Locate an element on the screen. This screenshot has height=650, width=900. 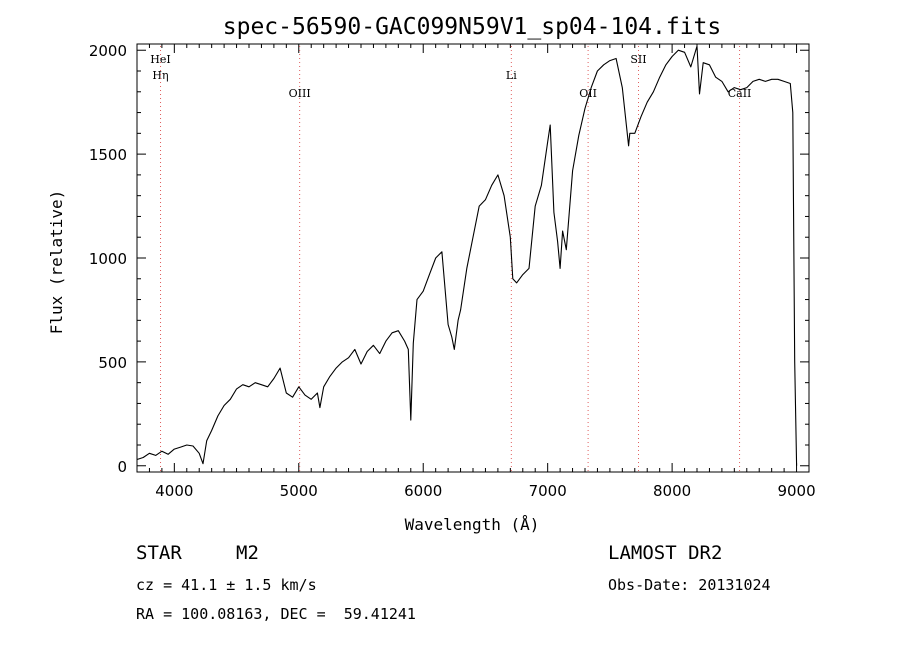
line-label: HeI is located at coordinates (160, 59).